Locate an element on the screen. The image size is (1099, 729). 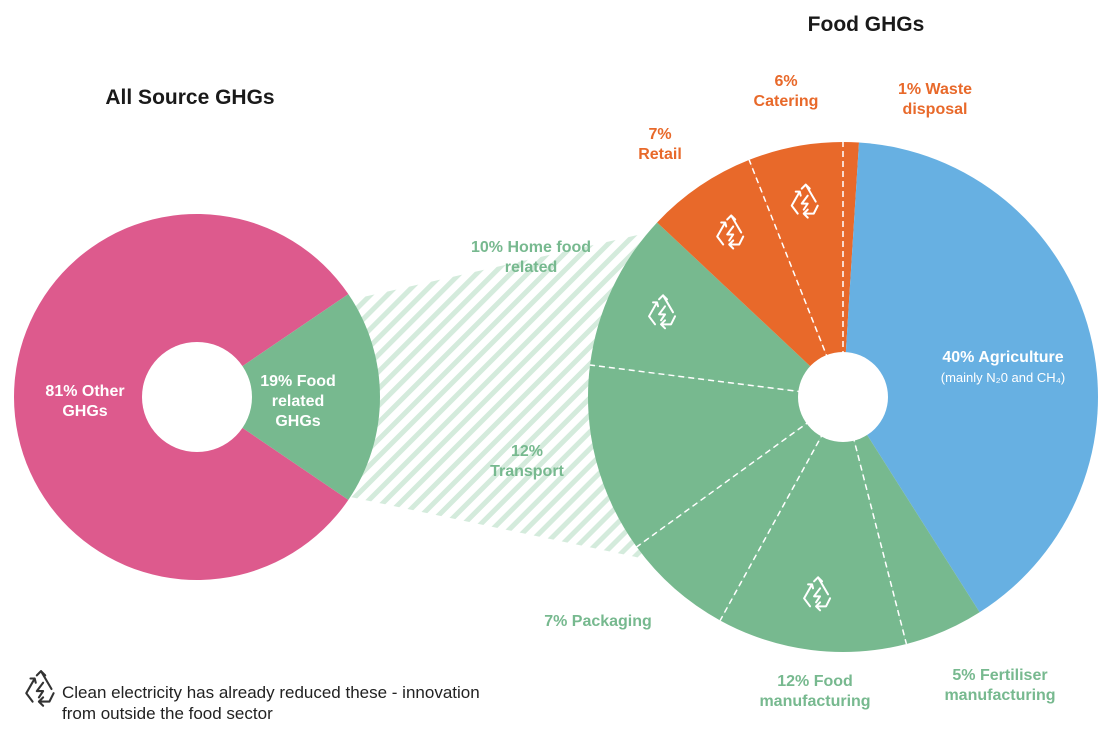
category-label: Food manufacturing is located at coordinates (815, 691).